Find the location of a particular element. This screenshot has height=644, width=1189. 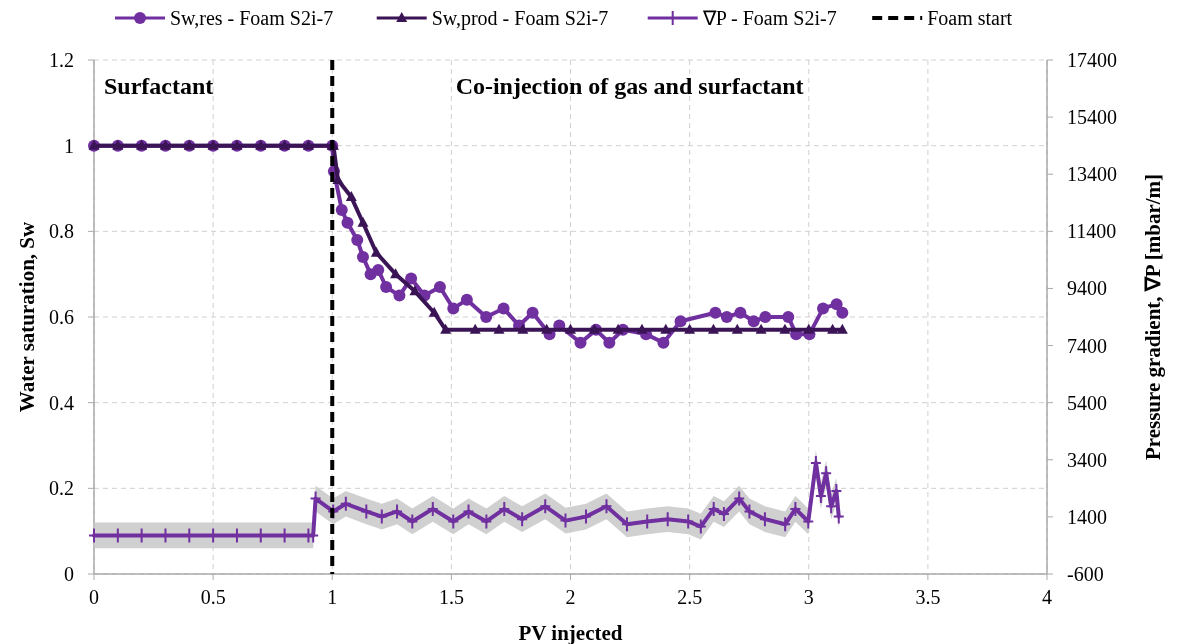

x-tick-label: 0 is located at coordinates (94, 597).